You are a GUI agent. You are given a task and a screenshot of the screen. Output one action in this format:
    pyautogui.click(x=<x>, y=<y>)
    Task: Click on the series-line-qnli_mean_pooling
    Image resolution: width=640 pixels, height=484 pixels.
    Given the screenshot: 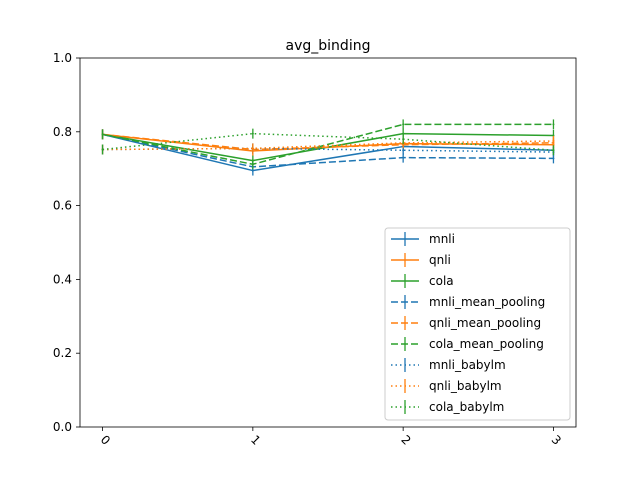 What is the action you would take?
    pyautogui.click(x=328, y=142)
    